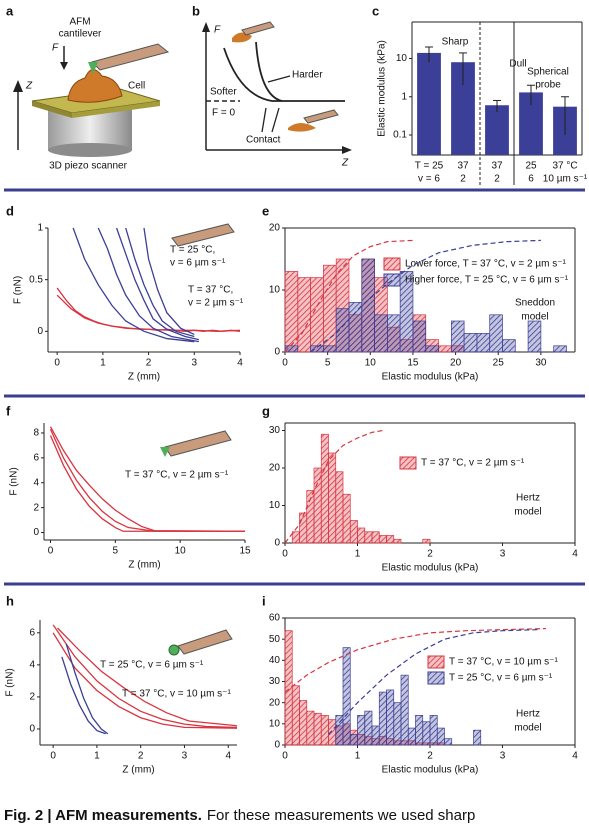 The width and height of the screenshot is (589, 832). Describe the element at coordinates (487, 280) in the screenshot. I see `legend-label: Higher force, T = 25 °C, v = 6 µm s⁻¹` at that location.